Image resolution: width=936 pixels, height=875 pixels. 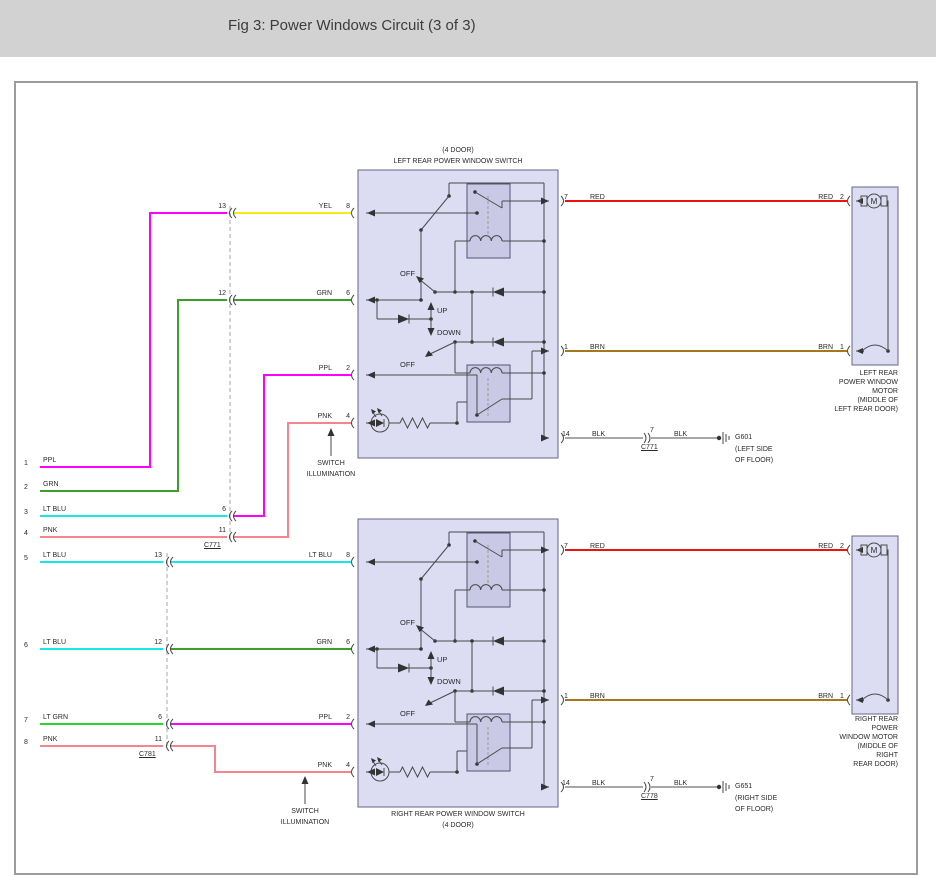 What do you see at coordinates (212, 545) in the screenshot?
I see `connector-name-c771: C771` at bounding box center [212, 545].